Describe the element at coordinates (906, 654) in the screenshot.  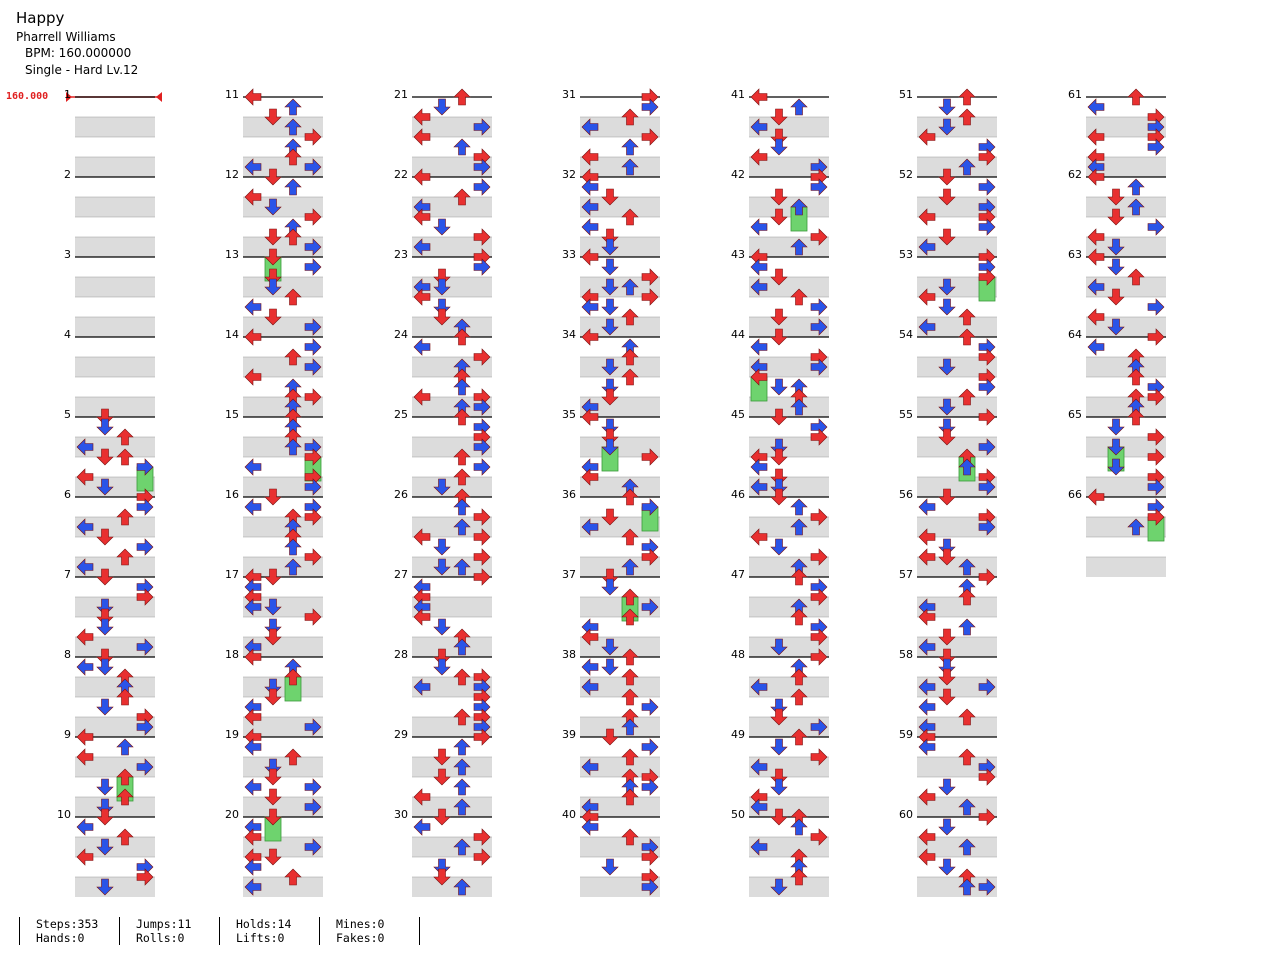
I see `measure-number: 58` at that location.